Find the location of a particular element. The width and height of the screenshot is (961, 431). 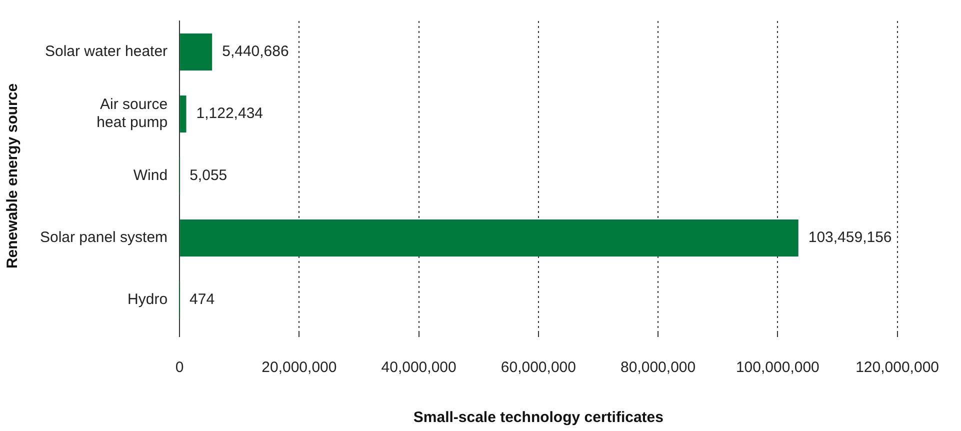

x-tick-label: 60,000,000 is located at coordinates (538, 367).